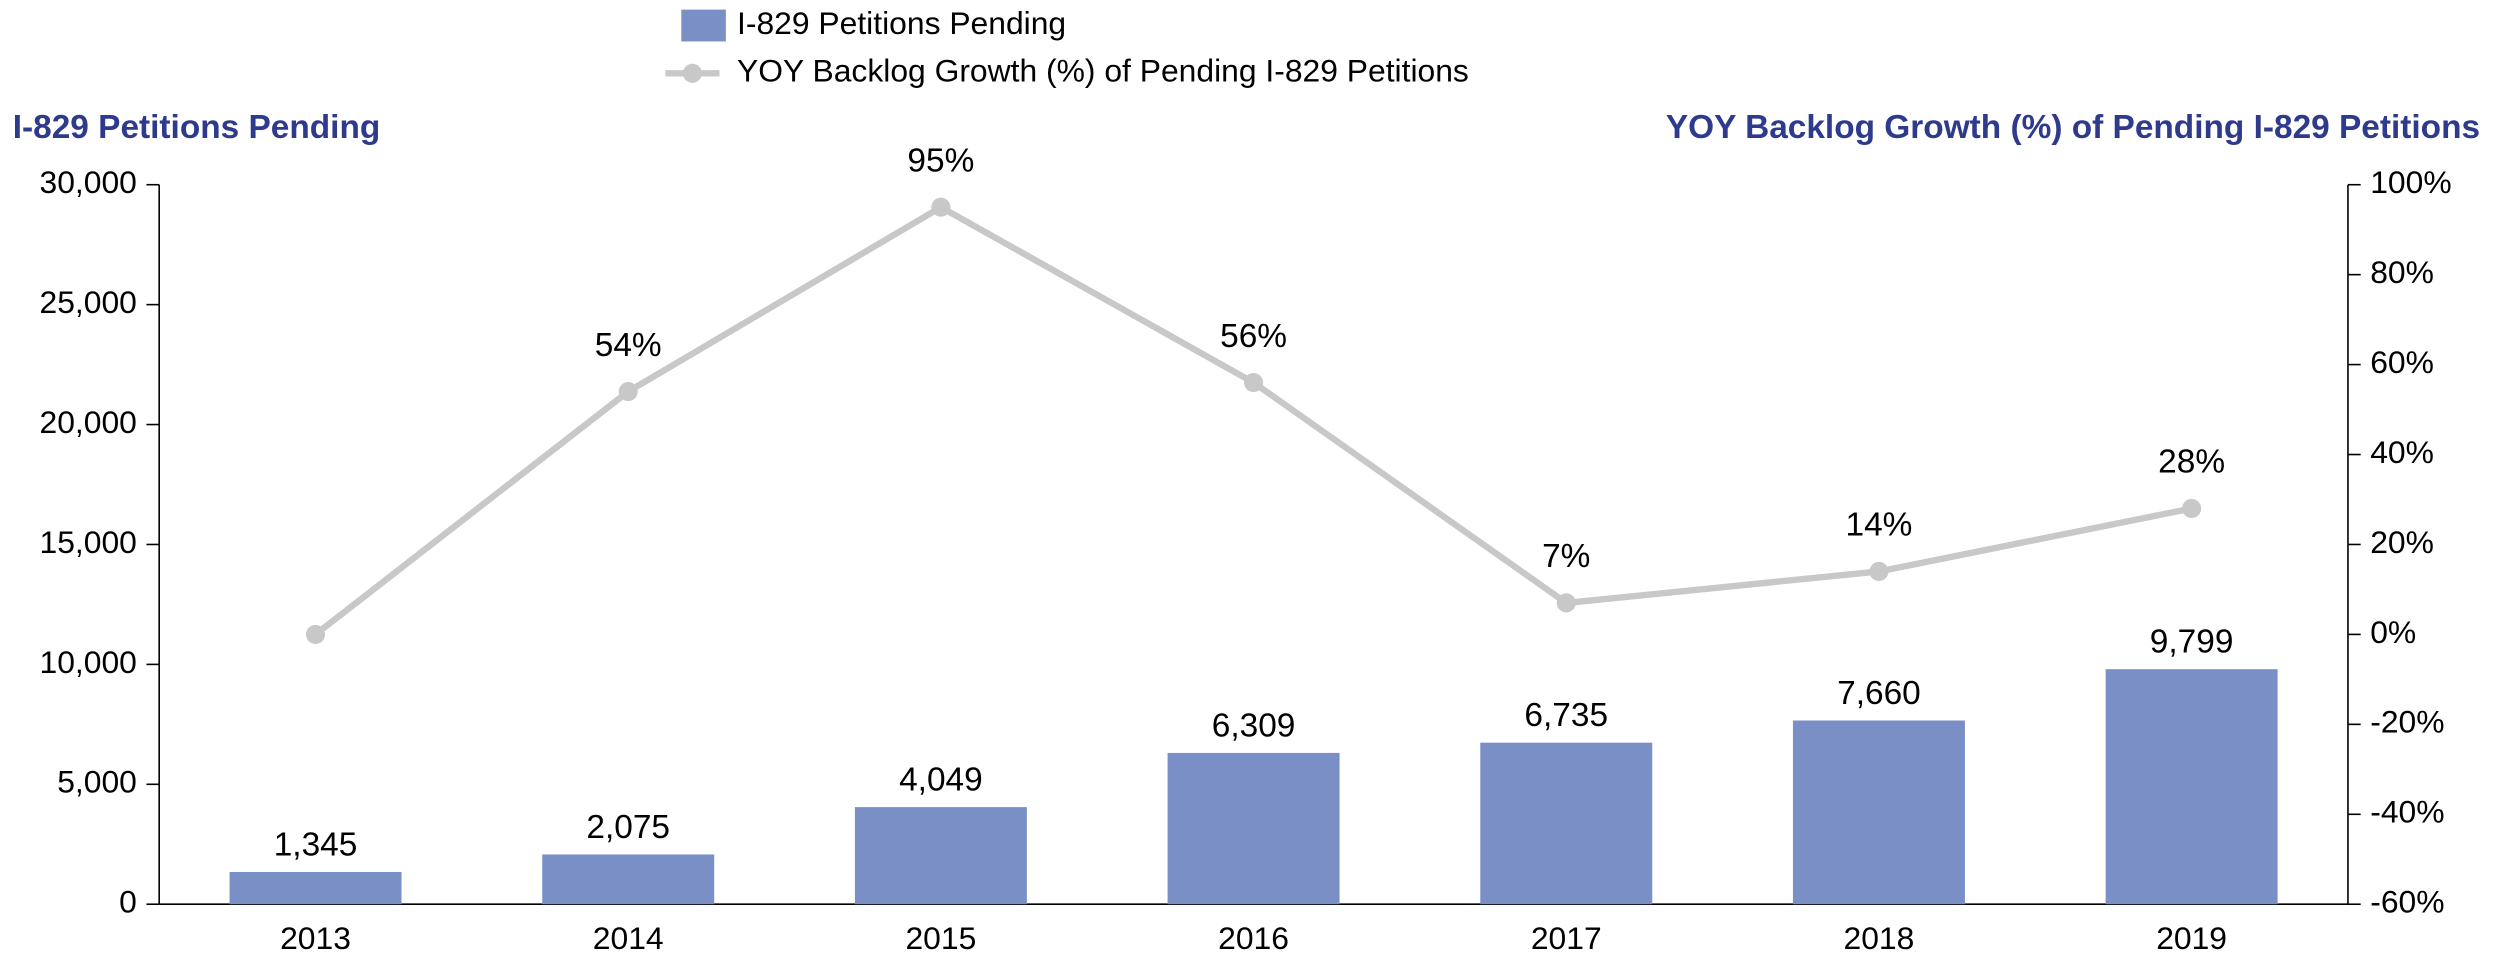  Describe the element at coordinates (2191, 462) in the screenshot. I see `data-label: 28%` at that location.